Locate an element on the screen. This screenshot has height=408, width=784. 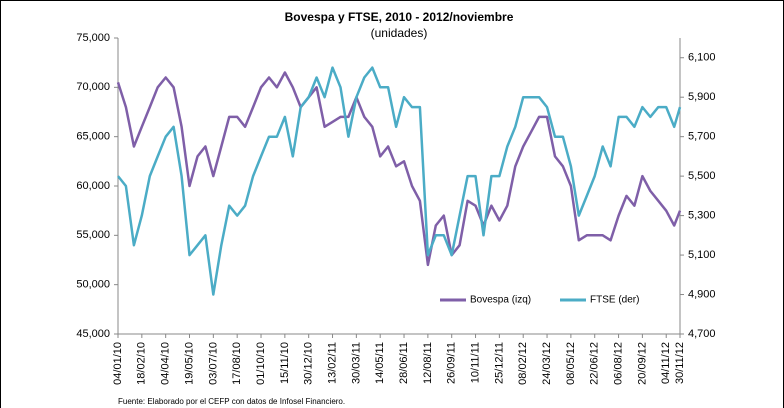
x-tick-label: 18/02/10 is located at coordinates (142, 363).